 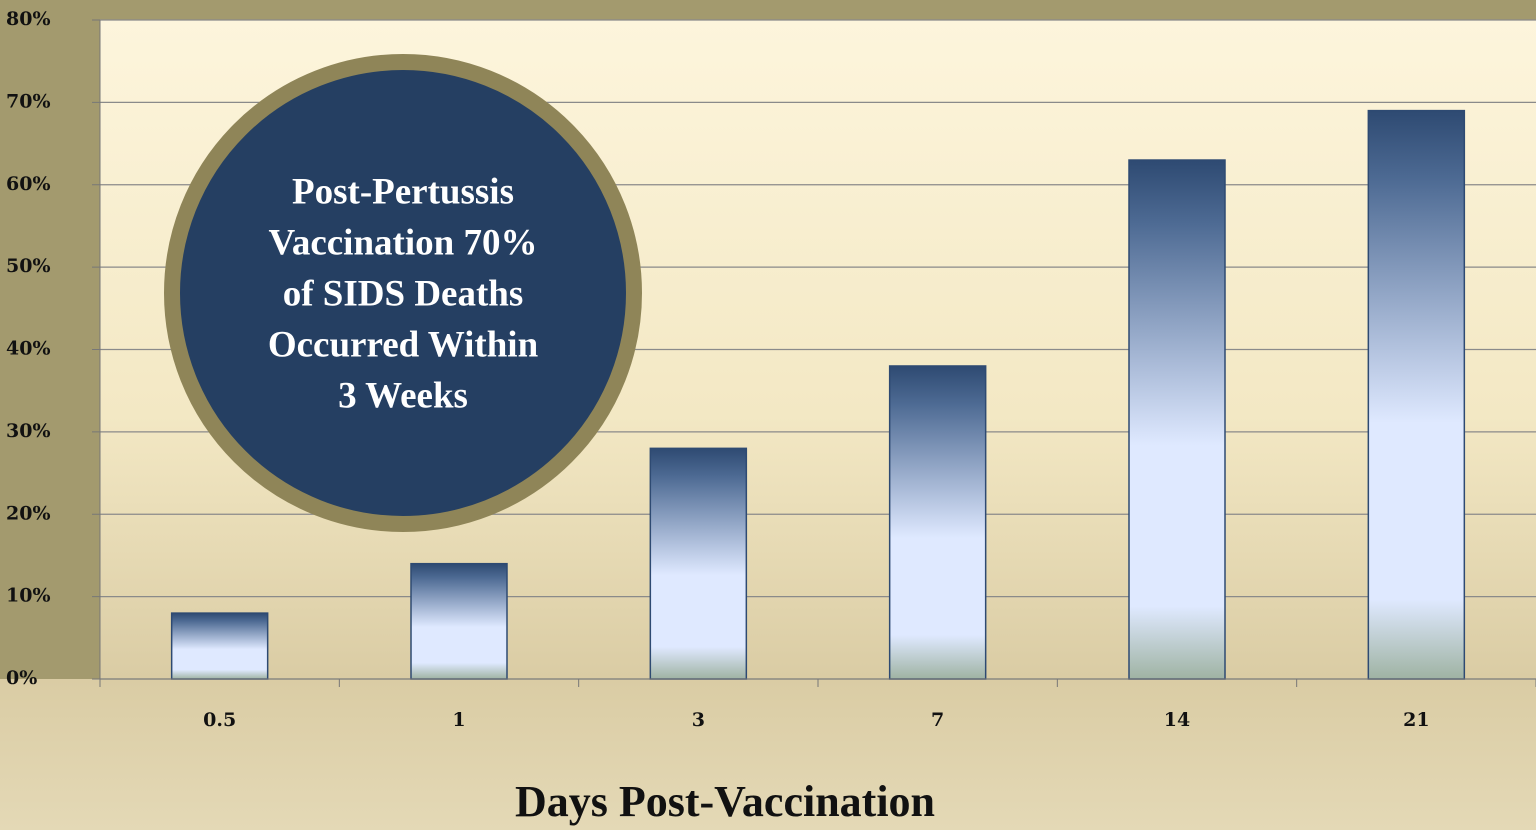 What do you see at coordinates (403, 344) in the screenshot?
I see `callout-text: Occurred Within` at bounding box center [403, 344].